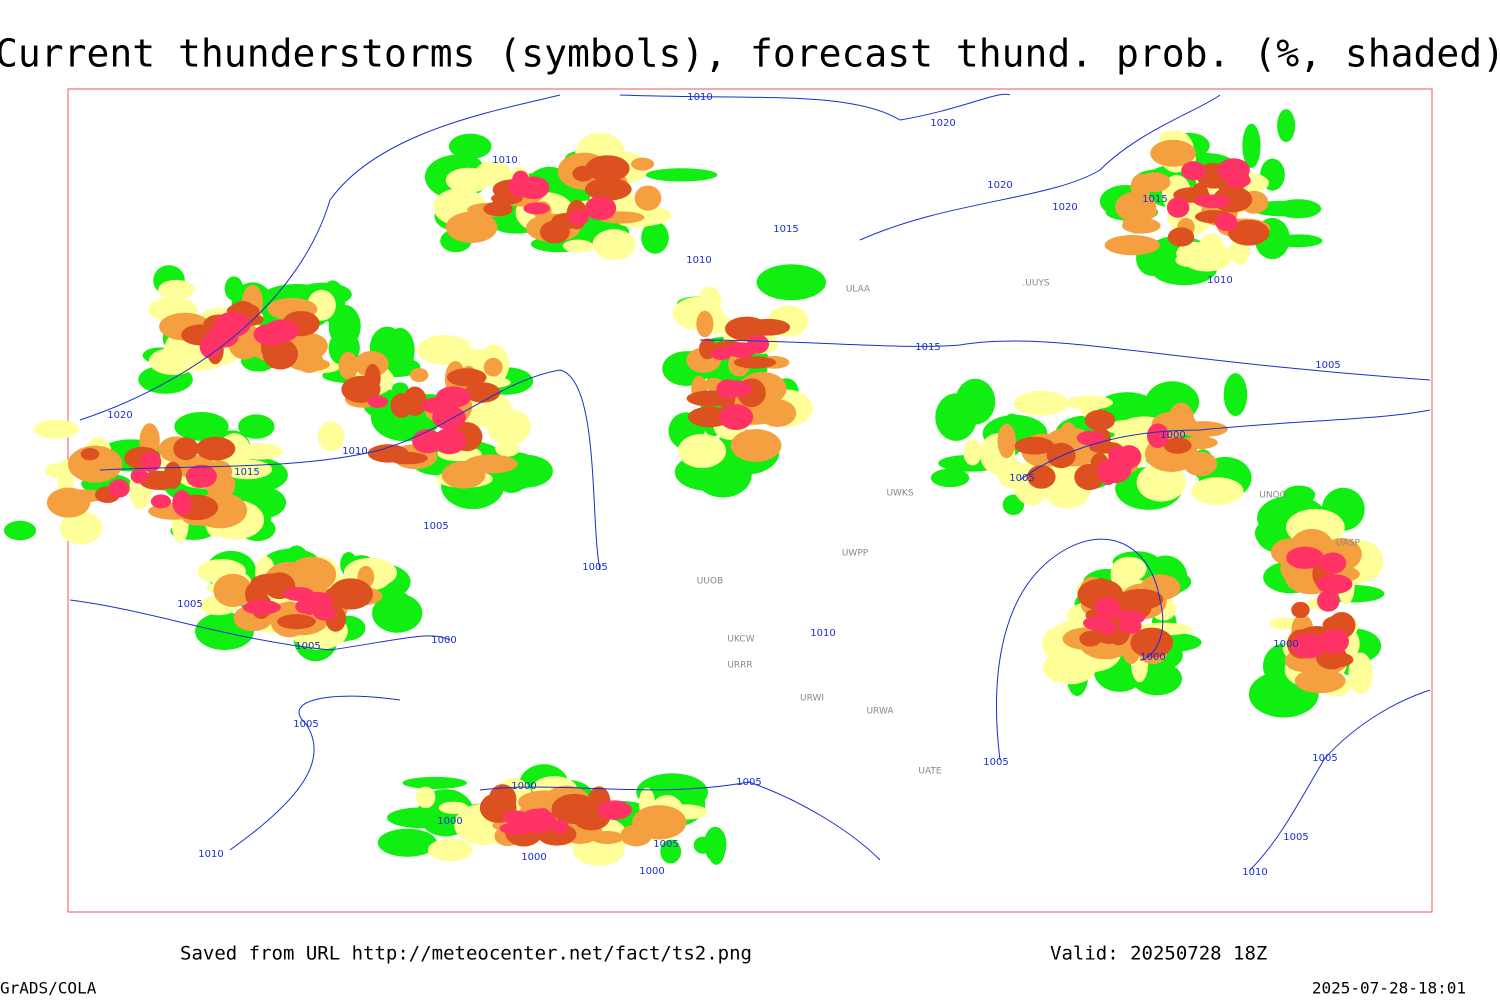 Image resolution: width=1500 pixels, height=1000 pixels. What do you see at coordinates (858, 290) in the screenshot?
I see `station-label: ULAA` at bounding box center [858, 290].